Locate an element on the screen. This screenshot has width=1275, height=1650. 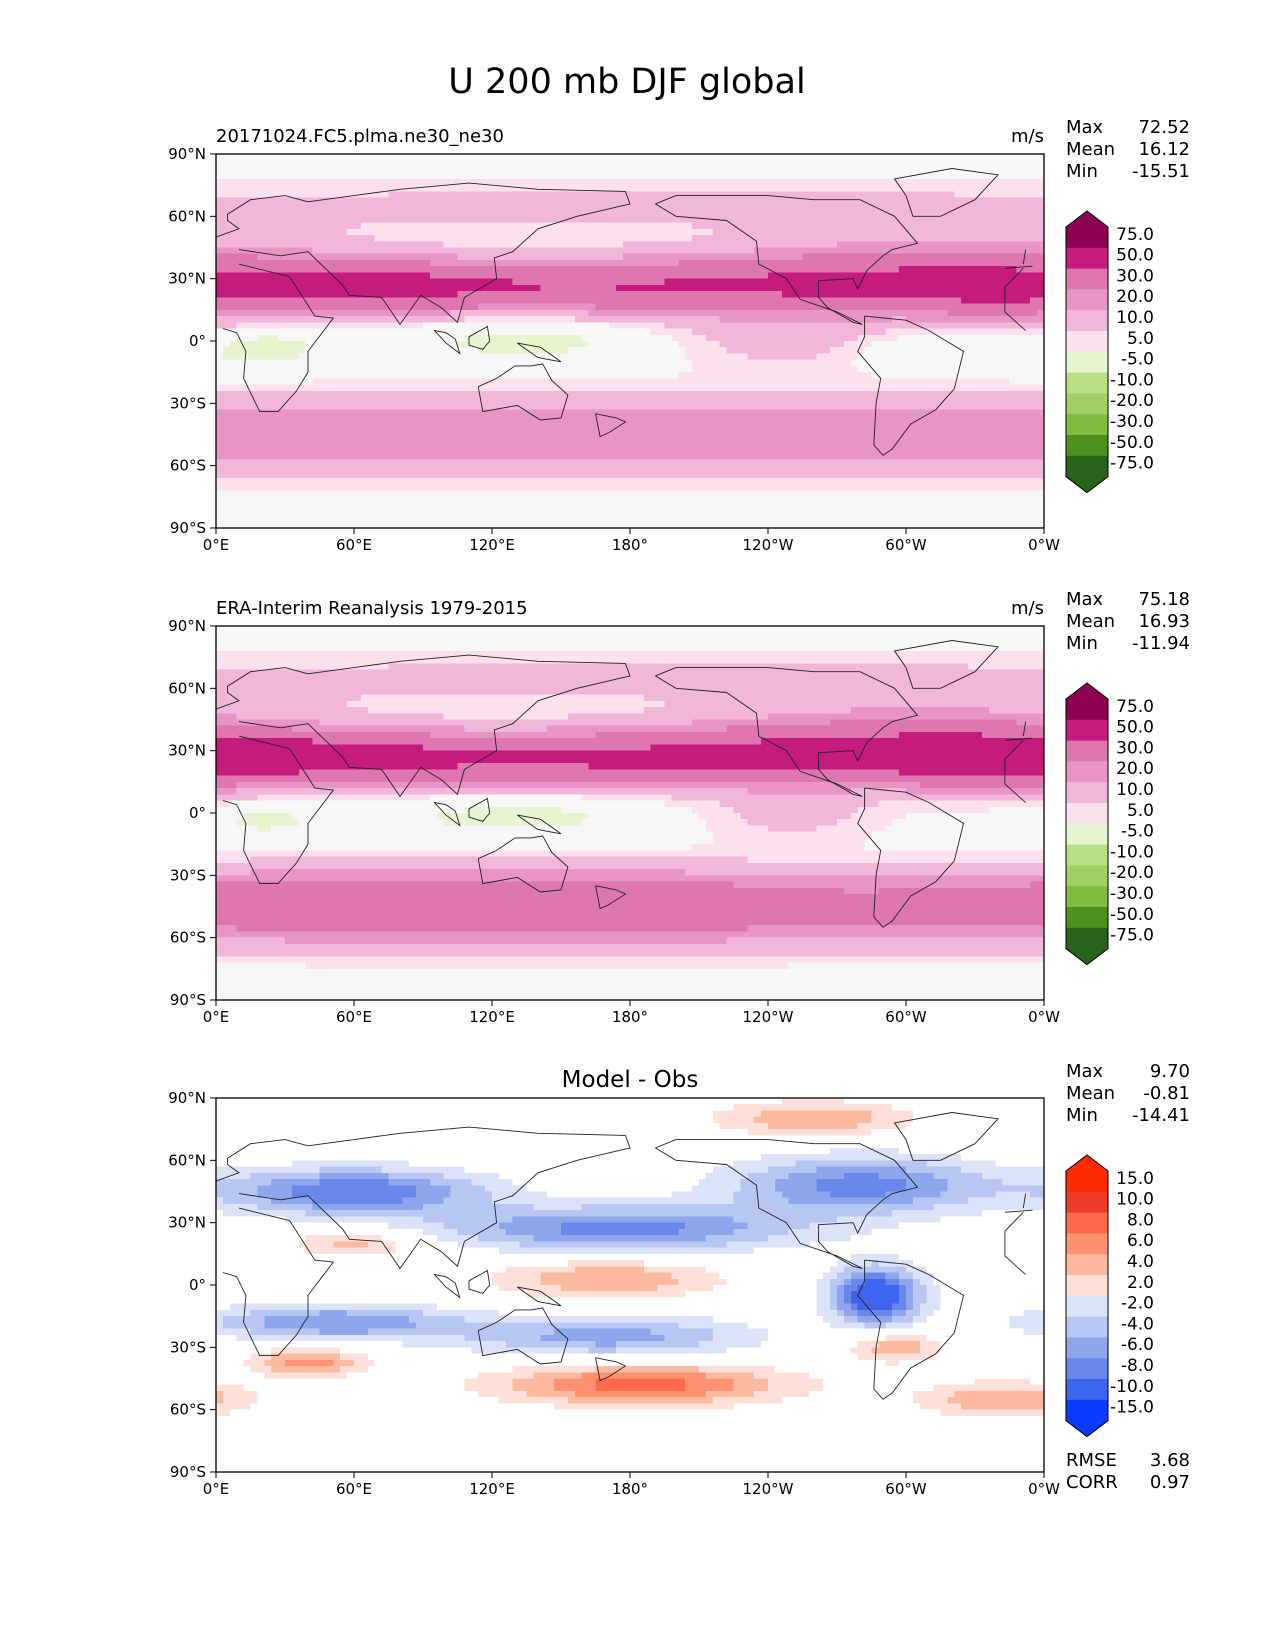
stat-value: -0.81 is located at coordinates (1166, 1093).